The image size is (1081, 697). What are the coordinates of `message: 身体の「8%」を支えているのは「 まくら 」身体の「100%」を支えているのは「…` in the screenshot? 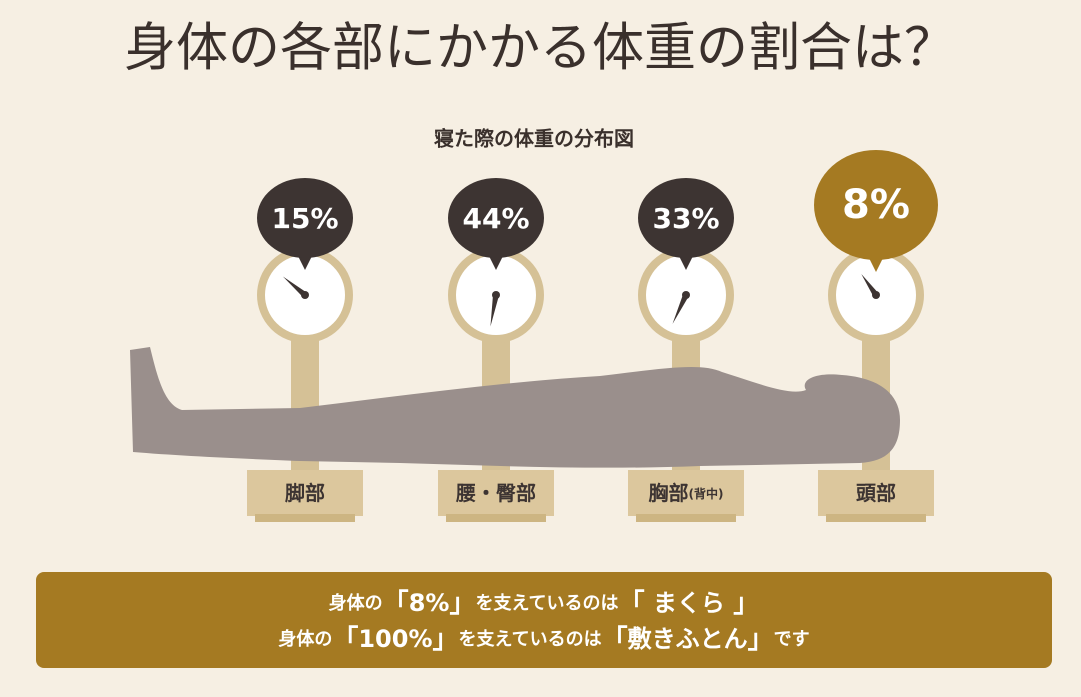 It's located at (543, 621).